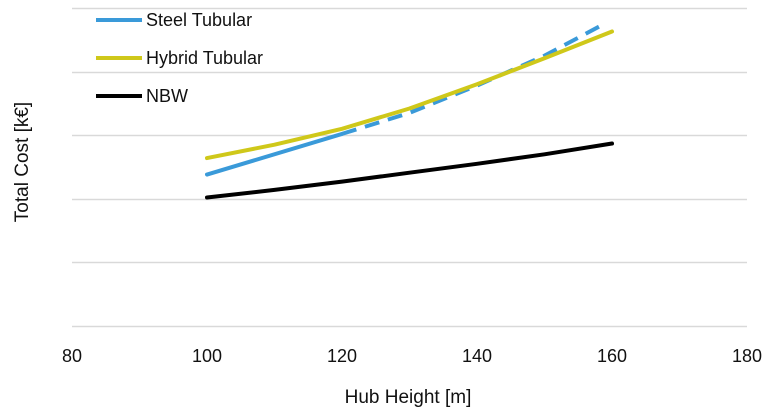 Image resolution: width=769 pixels, height=411 pixels. Describe the element at coordinates (342, 356) in the screenshot. I see `x-tick-label: 120` at that location.